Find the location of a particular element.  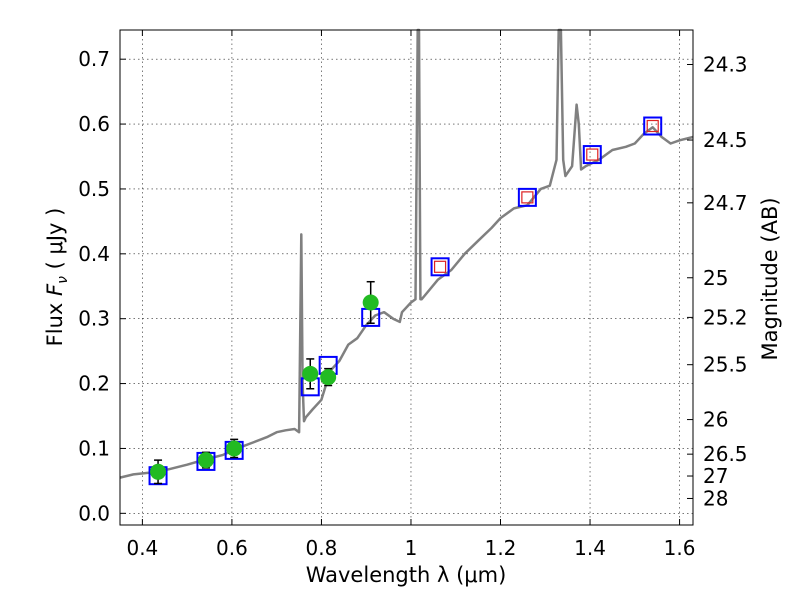

y-tick-label: 0.5 is located at coordinates (94, 189).